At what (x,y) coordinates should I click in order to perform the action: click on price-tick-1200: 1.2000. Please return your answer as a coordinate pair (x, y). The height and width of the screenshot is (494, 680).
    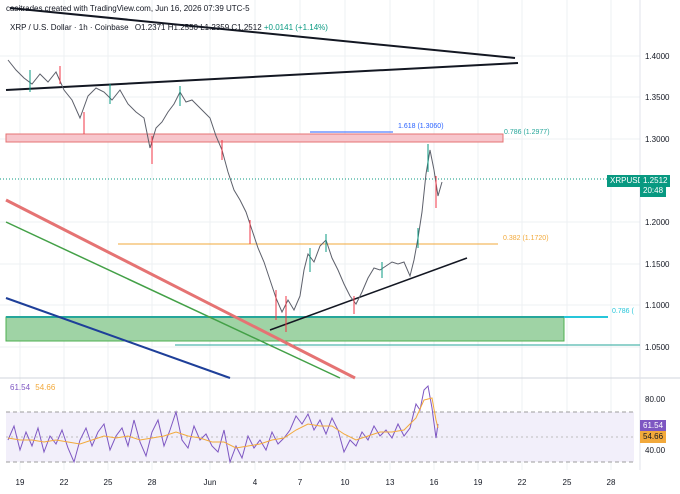
    Looking at the image, I should click on (657, 222).